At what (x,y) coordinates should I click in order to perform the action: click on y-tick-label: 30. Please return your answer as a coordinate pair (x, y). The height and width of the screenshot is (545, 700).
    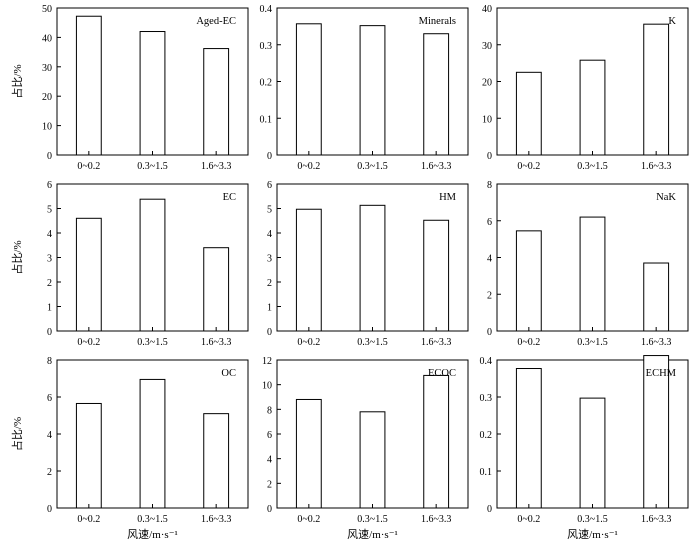
    Looking at the image, I should click on (487, 46).